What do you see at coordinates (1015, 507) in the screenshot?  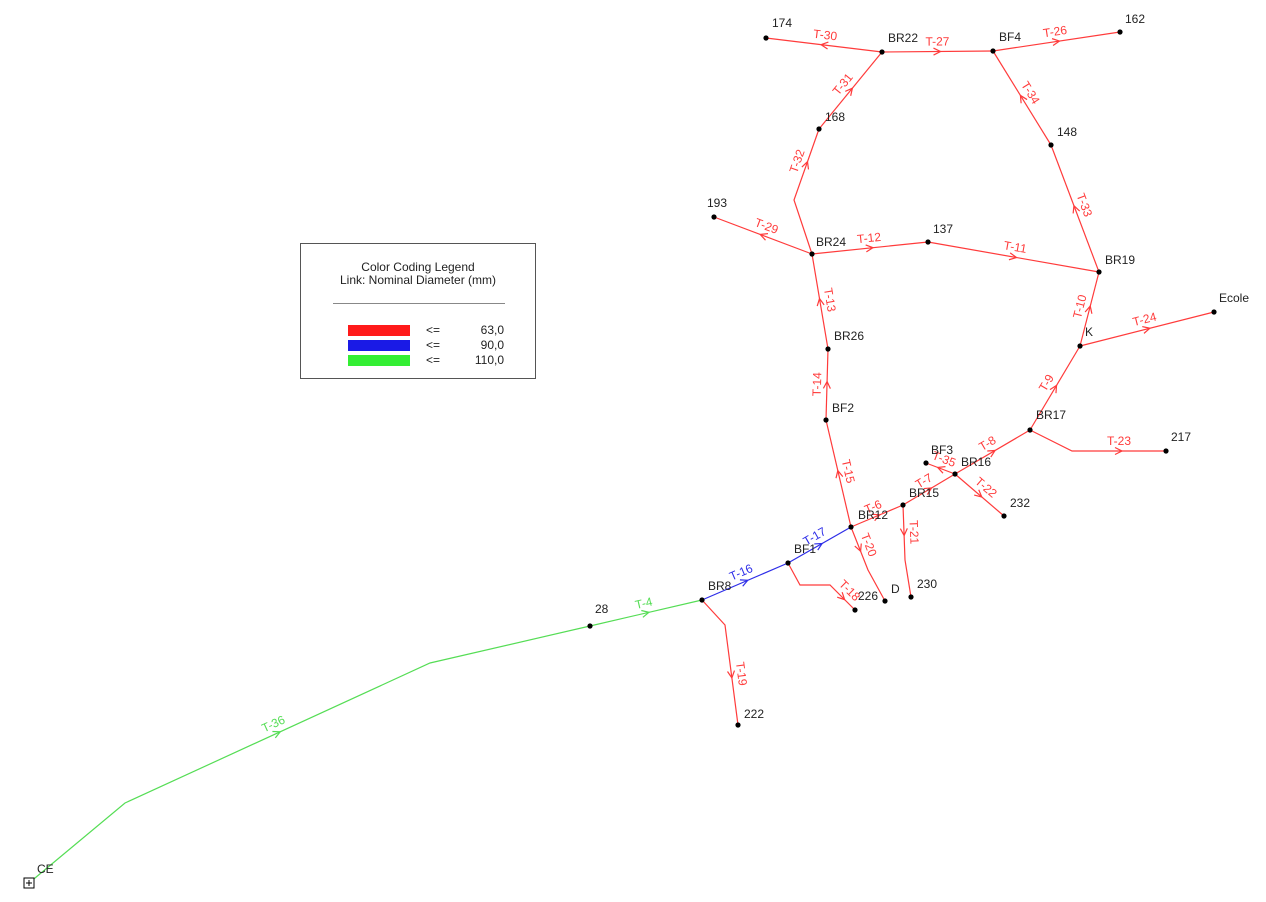 I see `node-232: 232` at bounding box center [1015, 507].